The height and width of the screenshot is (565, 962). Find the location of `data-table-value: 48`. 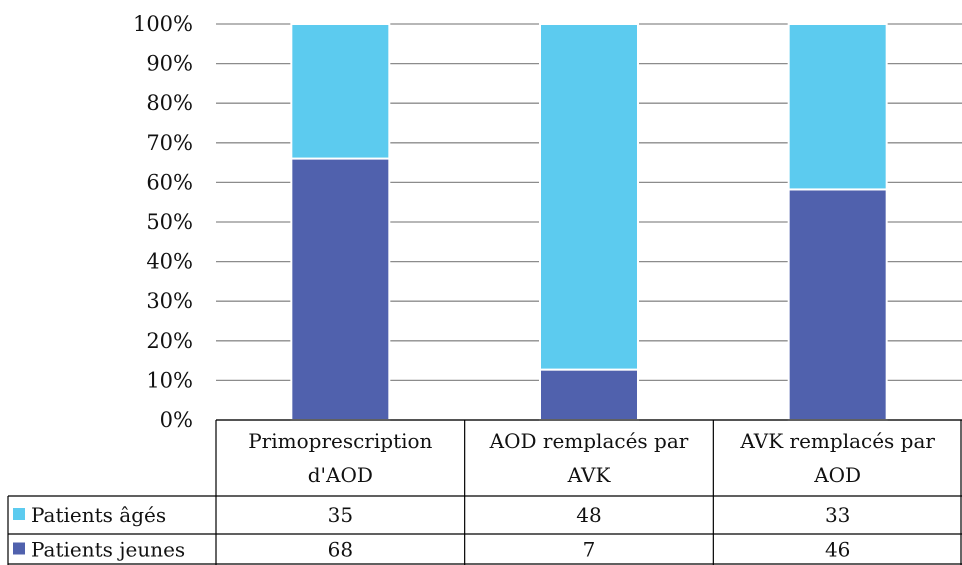

data-table-value: 48 is located at coordinates (588, 515).